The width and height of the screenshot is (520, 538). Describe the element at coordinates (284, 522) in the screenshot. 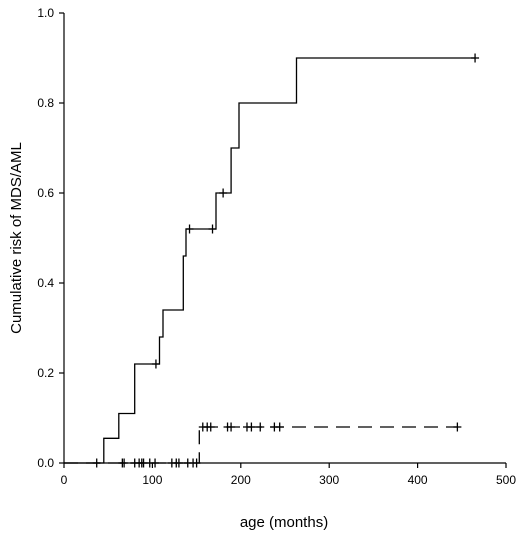

I see `x-axis-title: age (months)` at that location.